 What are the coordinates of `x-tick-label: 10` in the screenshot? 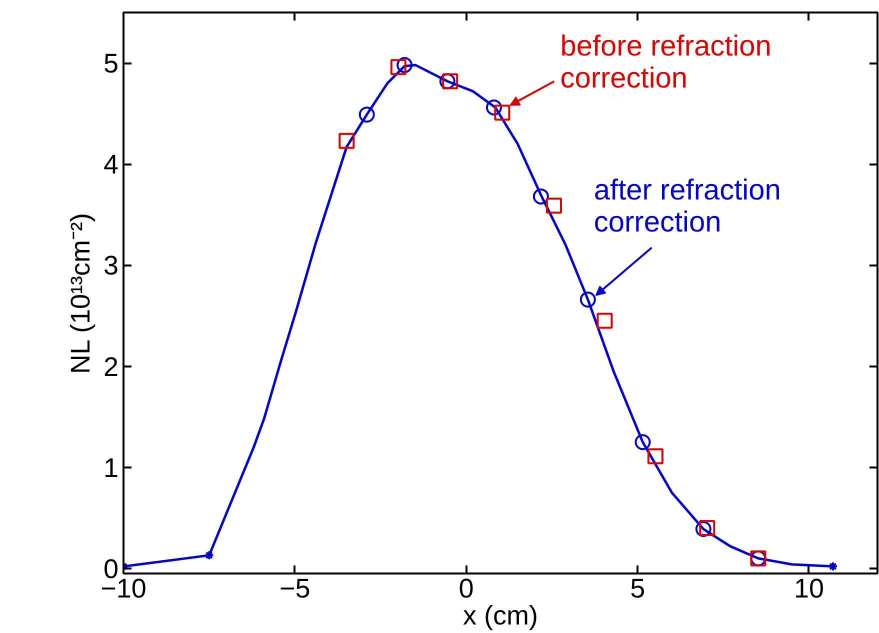 It's located at (809, 589).